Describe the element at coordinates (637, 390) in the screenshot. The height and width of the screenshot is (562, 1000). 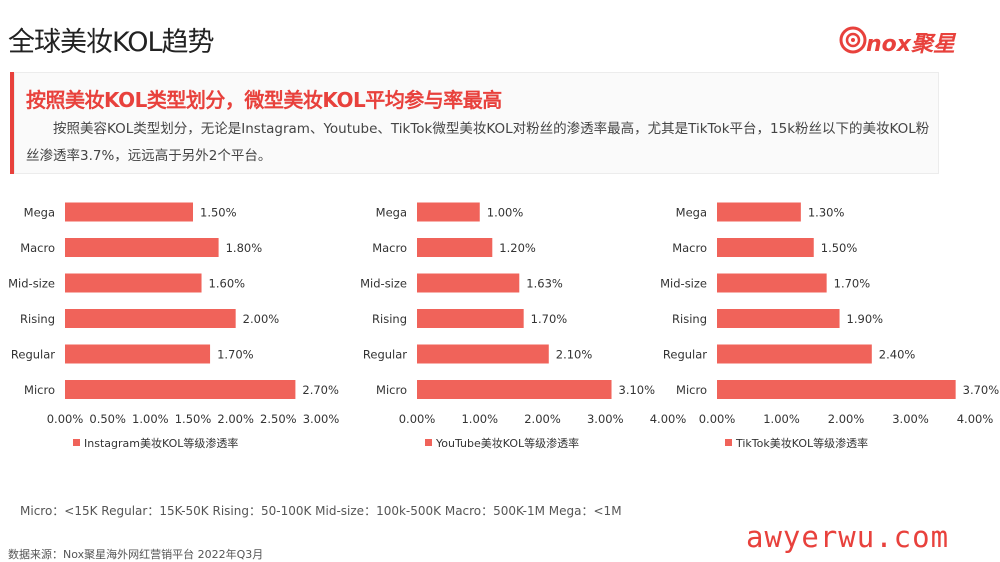
I see `value-label: 3.10%` at that location.